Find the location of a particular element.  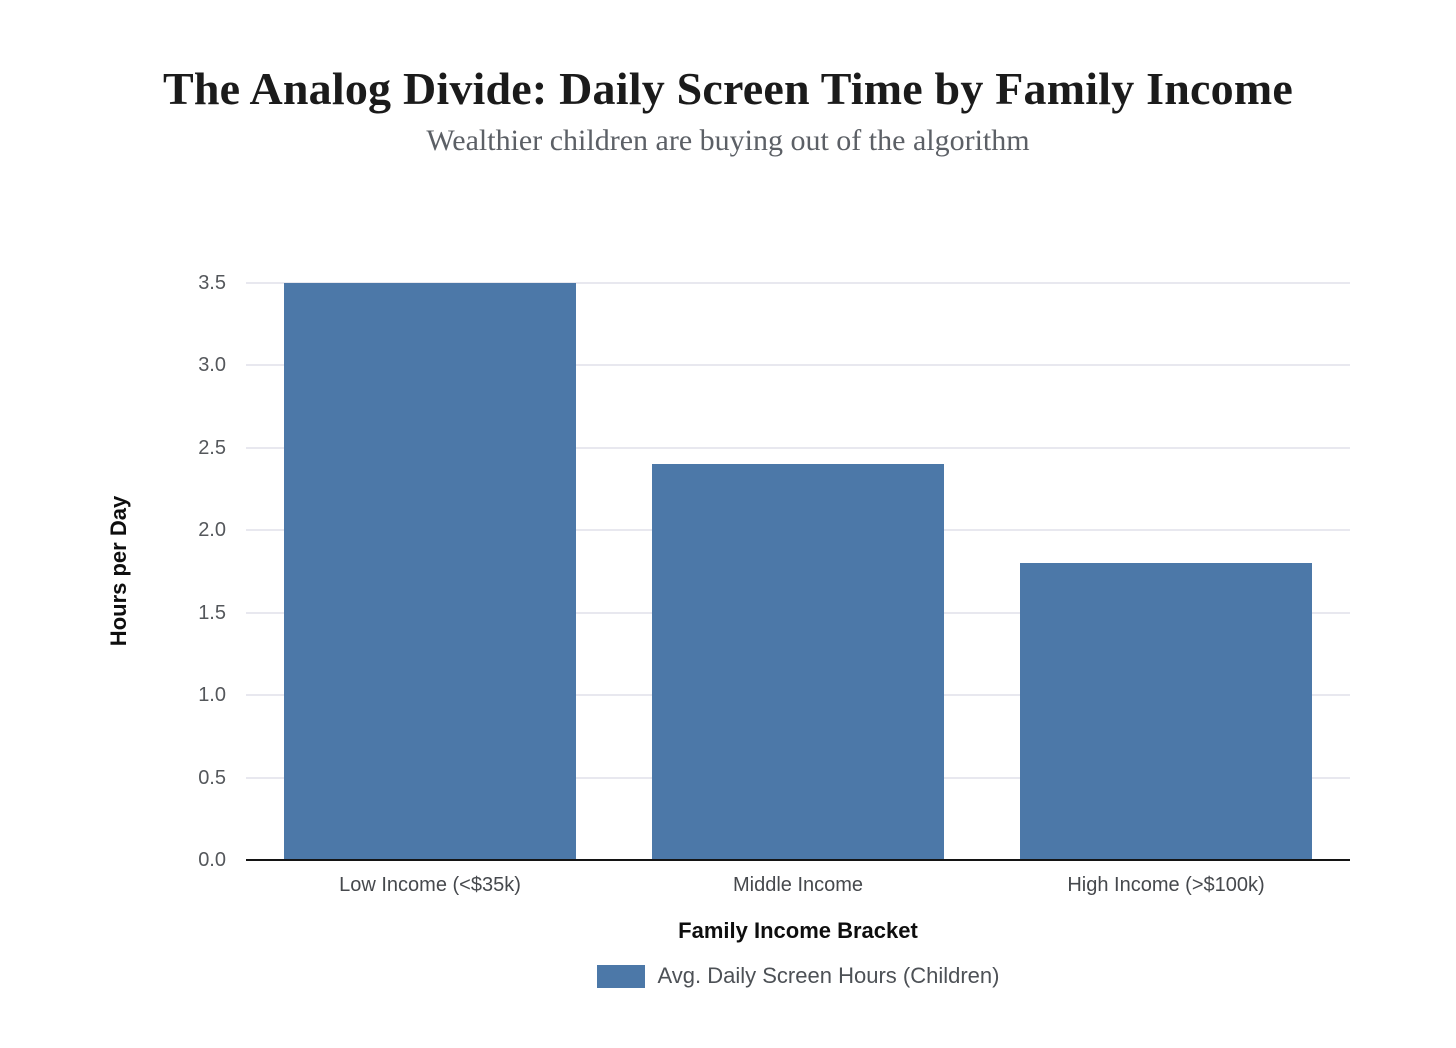

y-tick-label: 1.0 is located at coordinates (212, 695).